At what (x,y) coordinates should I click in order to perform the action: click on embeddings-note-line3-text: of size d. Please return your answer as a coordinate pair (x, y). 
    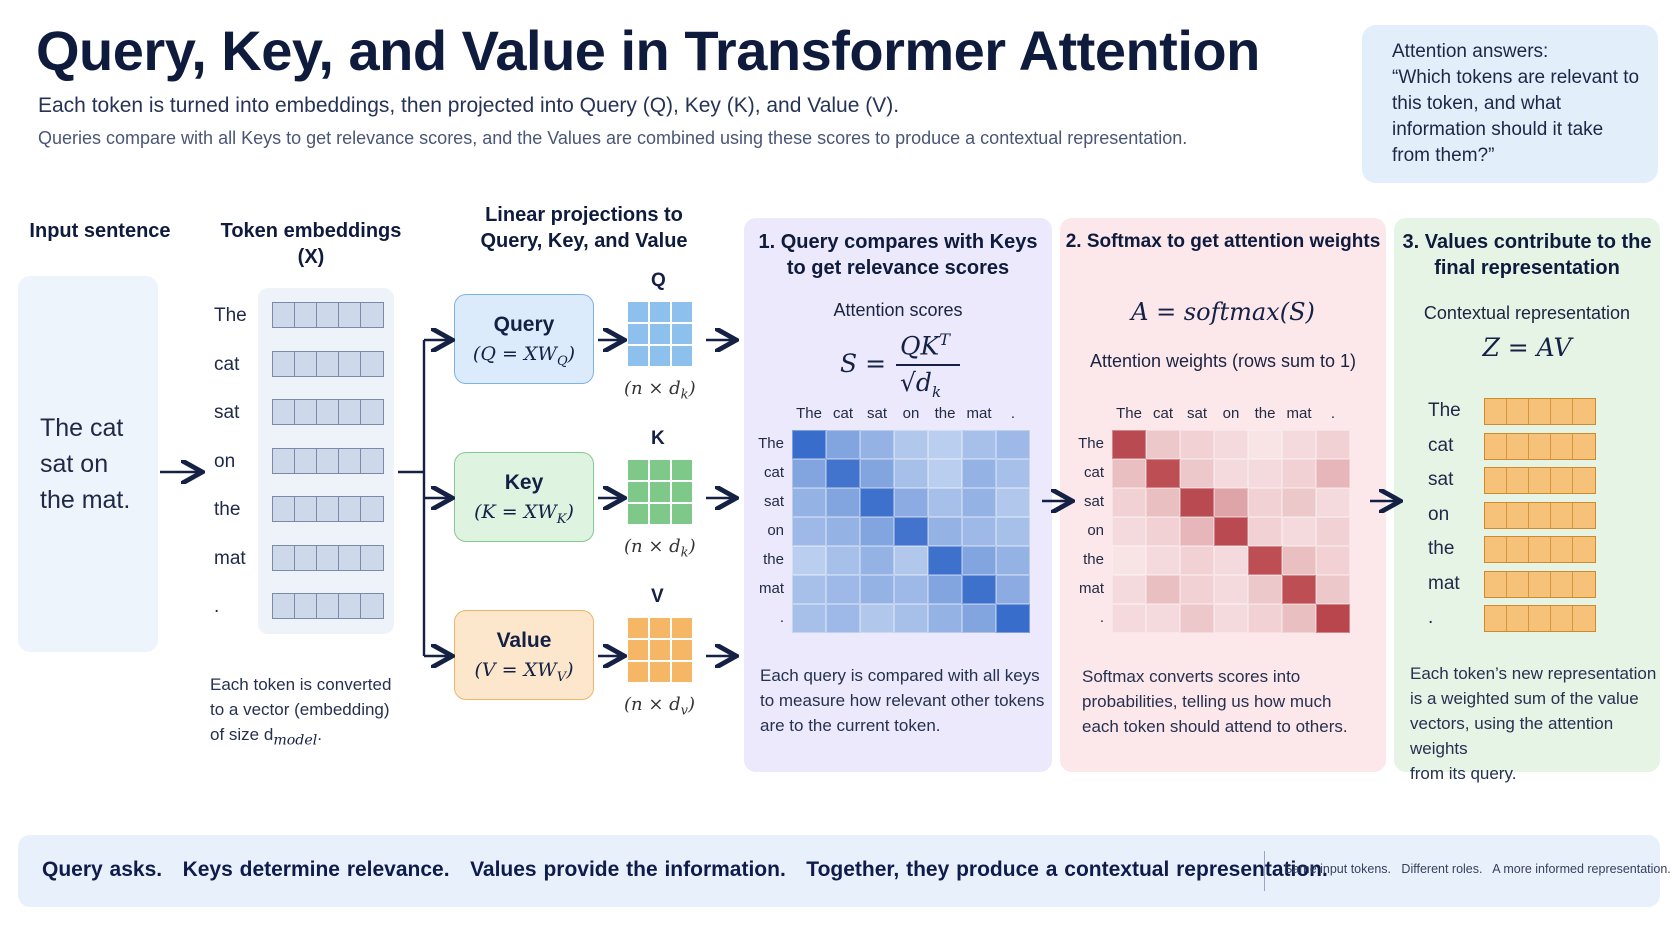
    Looking at the image, I should click on (242, 734).